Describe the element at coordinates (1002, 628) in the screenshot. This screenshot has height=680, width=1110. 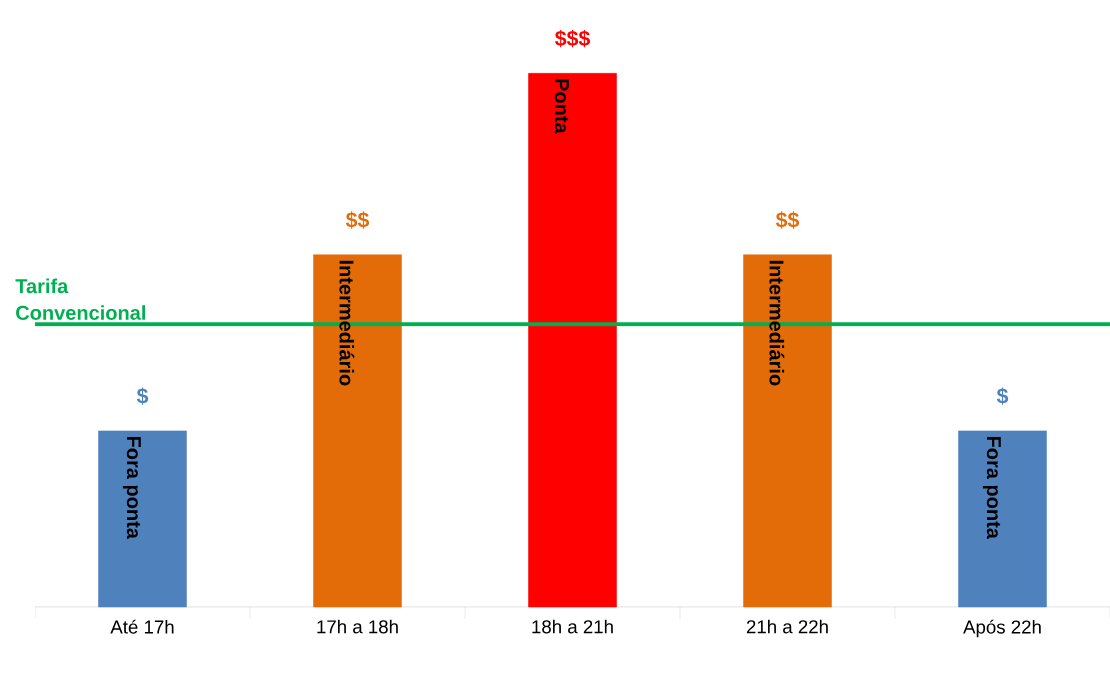
I see `x-tick-label: Após 22h` at that location.